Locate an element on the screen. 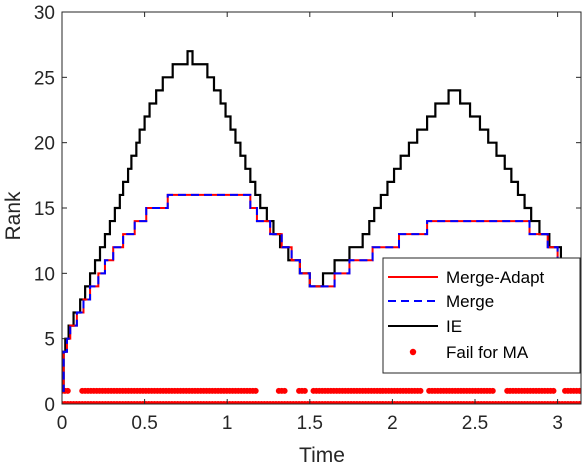  x-tick-label: 0.5 is located at coordinates (144, 423).